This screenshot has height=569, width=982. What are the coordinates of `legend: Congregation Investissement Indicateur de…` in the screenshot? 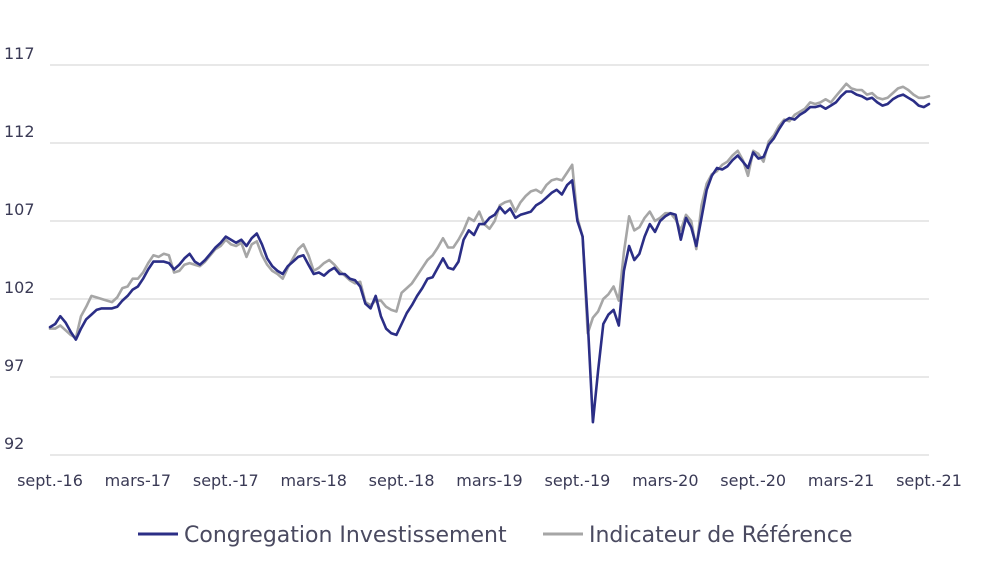 It's located at (495, 535).